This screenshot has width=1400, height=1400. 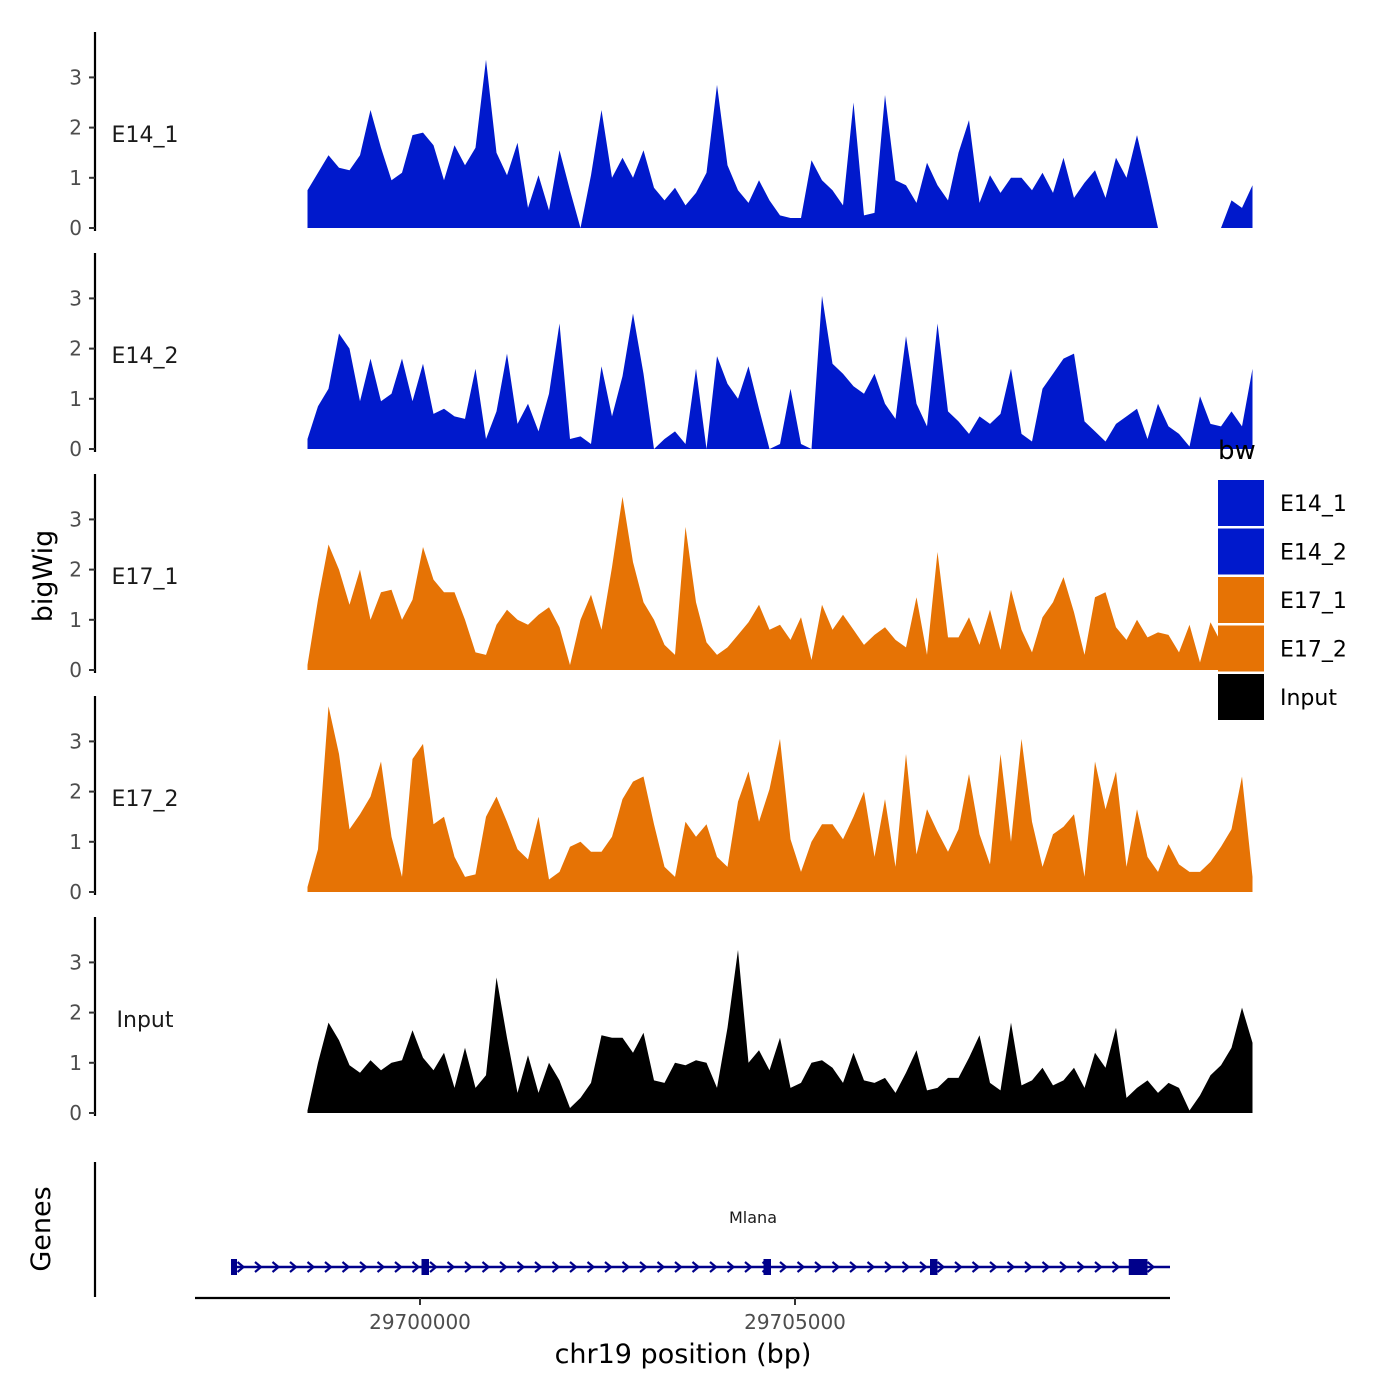 I want to click on legend-label-E17_1: E17_1, so click(x=1313, y=601).